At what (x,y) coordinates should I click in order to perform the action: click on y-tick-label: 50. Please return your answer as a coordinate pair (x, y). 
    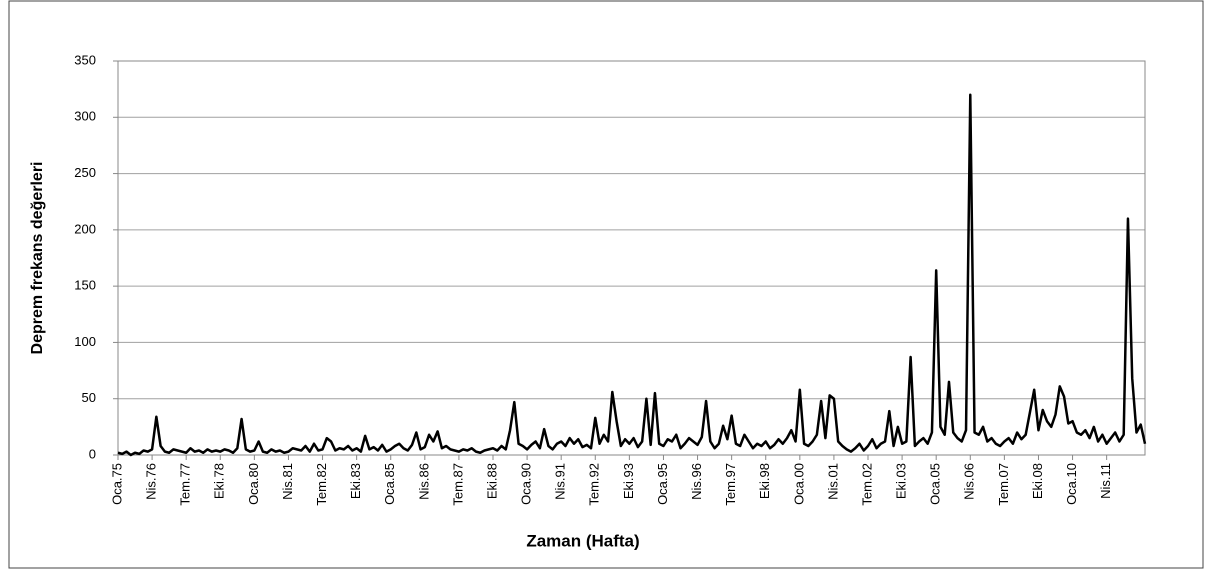
    Looking at the image, I should click on (89, 397).